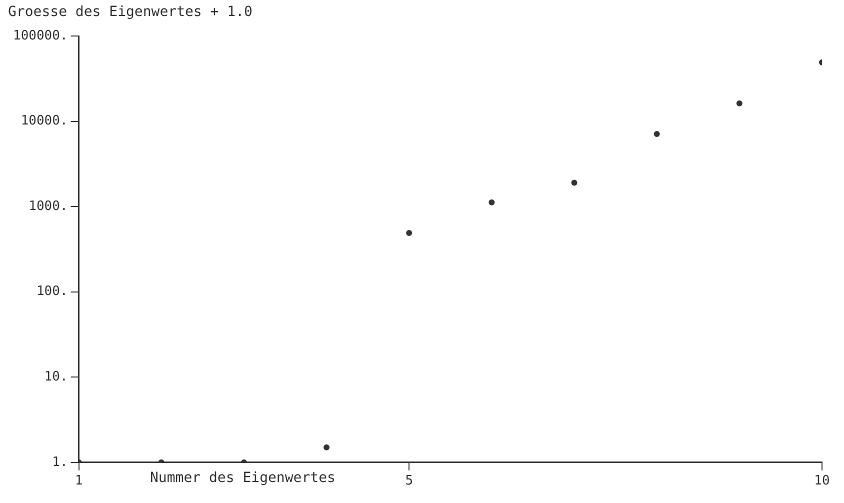 This screenshot has height=503, width=844. What do you see at coordinates (44, 121) in the screenshot?
I see `y-tick-label: 10000.` at bounding box center [44, 121].